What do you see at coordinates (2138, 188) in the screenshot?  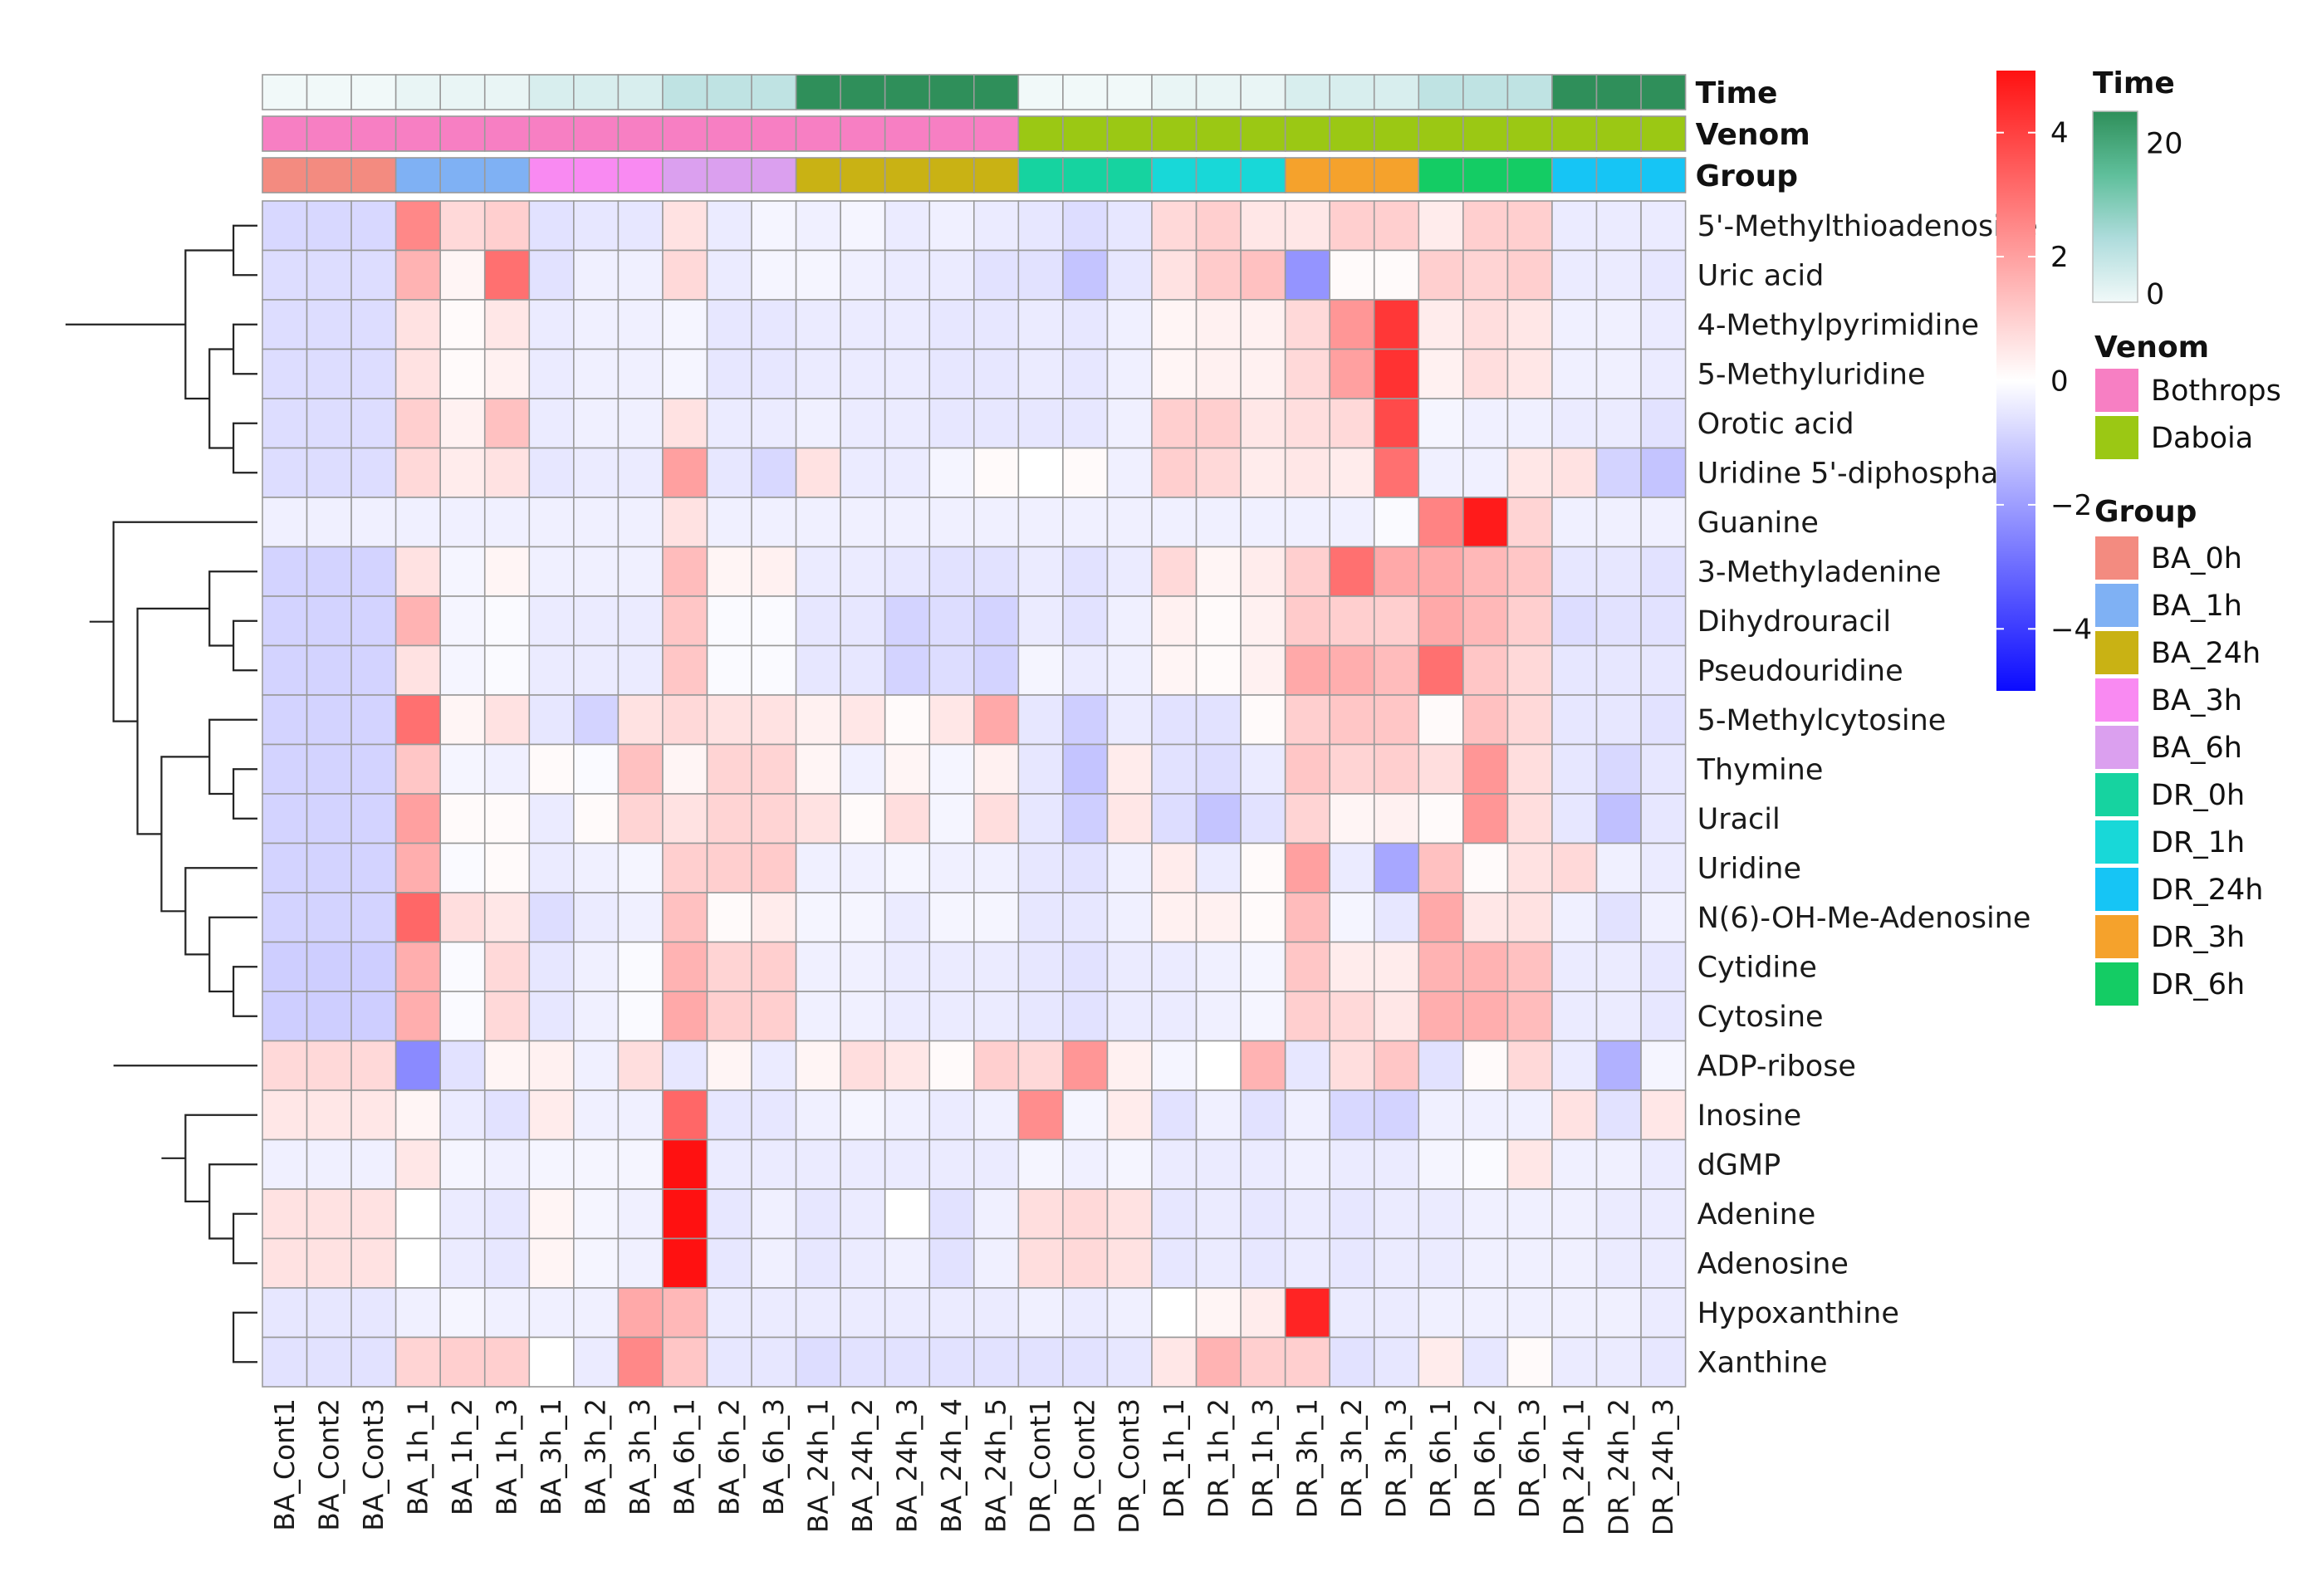 I see `time-legend: Time 20 0` at bounding box center [2138, 188].